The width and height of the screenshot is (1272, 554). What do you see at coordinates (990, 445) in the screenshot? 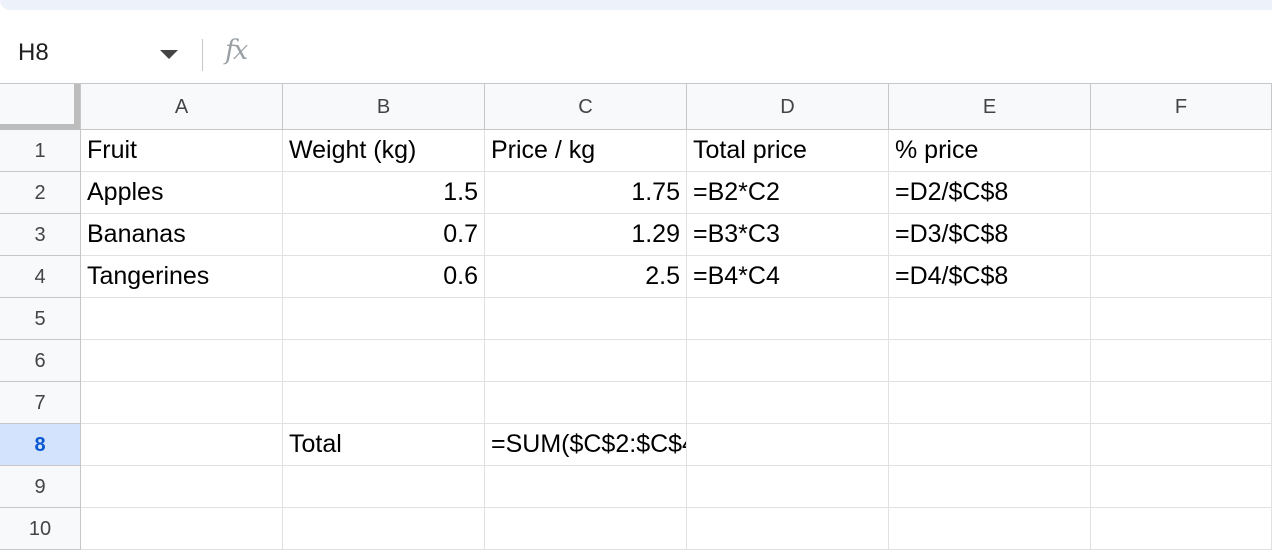
I see `cell-e8` at bounding box center [990, 445].